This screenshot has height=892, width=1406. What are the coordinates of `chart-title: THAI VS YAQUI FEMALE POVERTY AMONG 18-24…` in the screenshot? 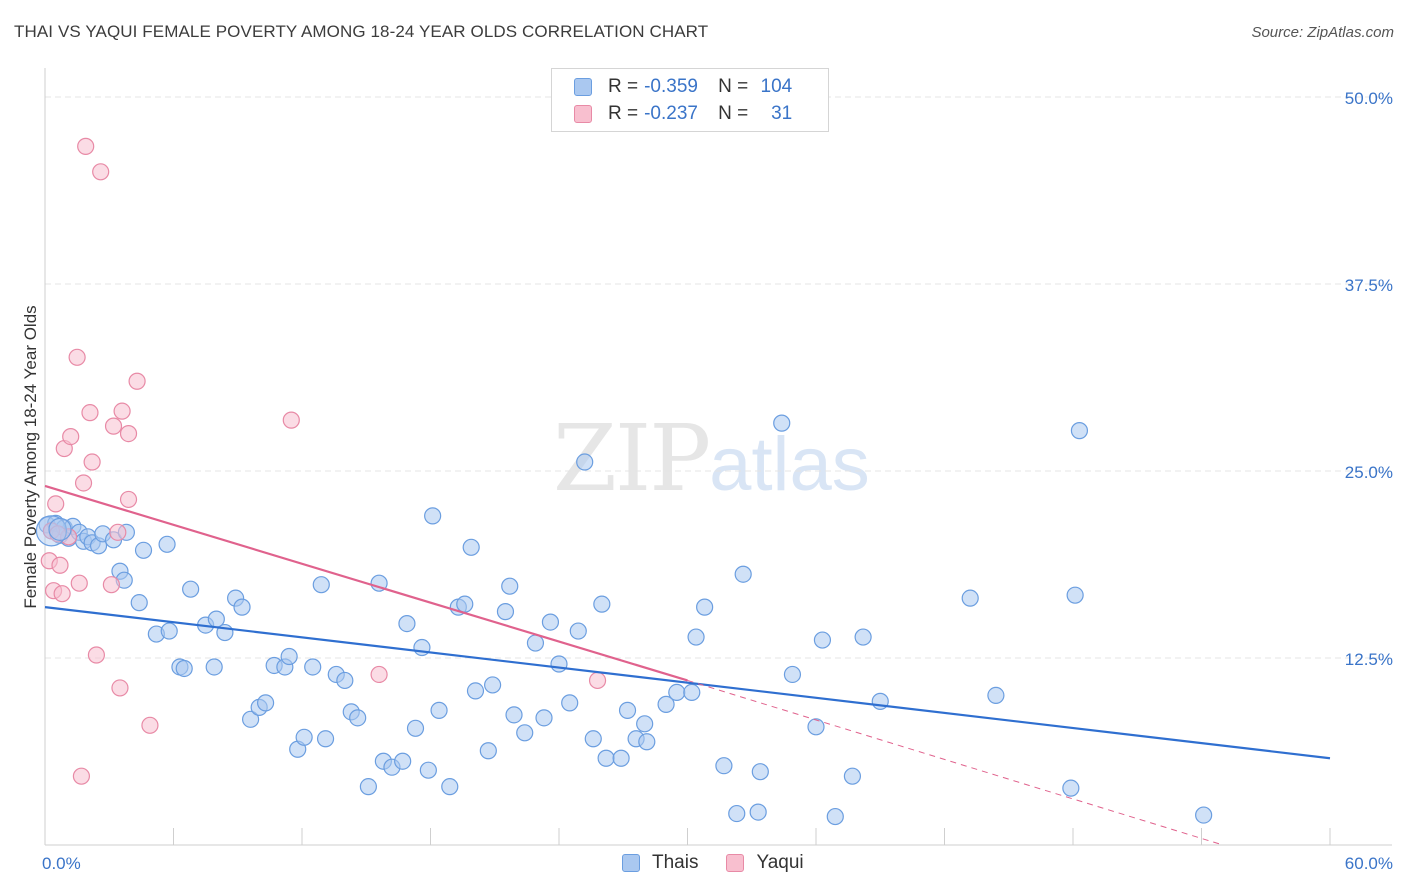 It's located at (361, 31).